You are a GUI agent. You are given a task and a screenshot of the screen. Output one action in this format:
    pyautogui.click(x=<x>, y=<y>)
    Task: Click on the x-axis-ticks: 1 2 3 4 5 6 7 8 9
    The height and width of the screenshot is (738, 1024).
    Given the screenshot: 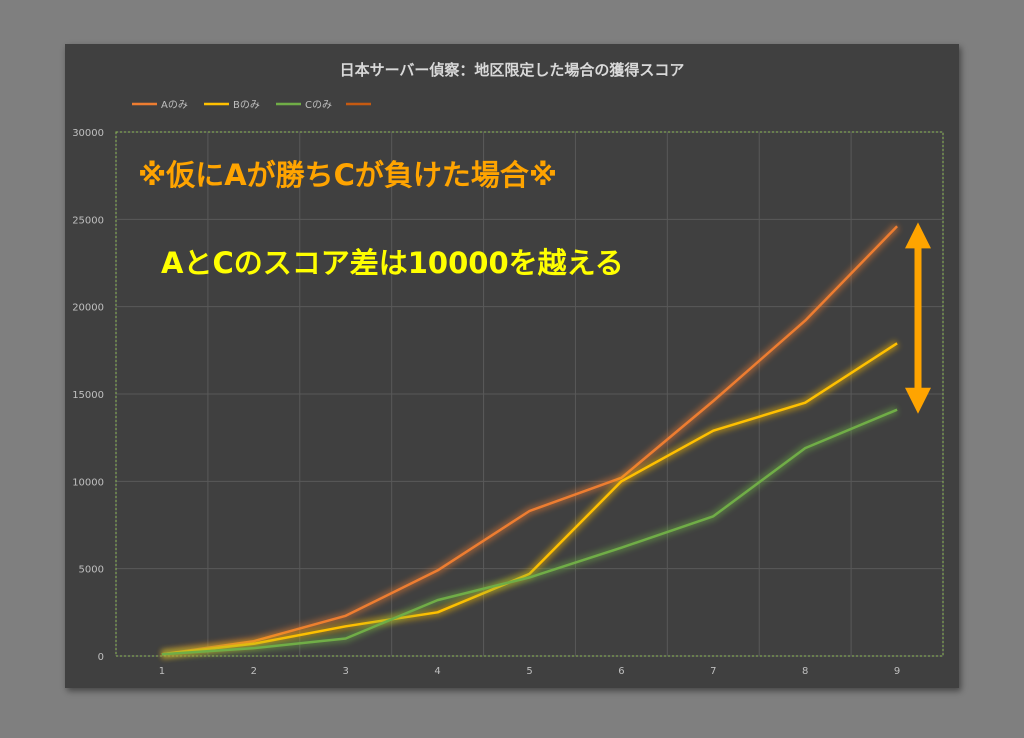 What is the action you would take?
    pyautogui.click(x=529, y=671)
    